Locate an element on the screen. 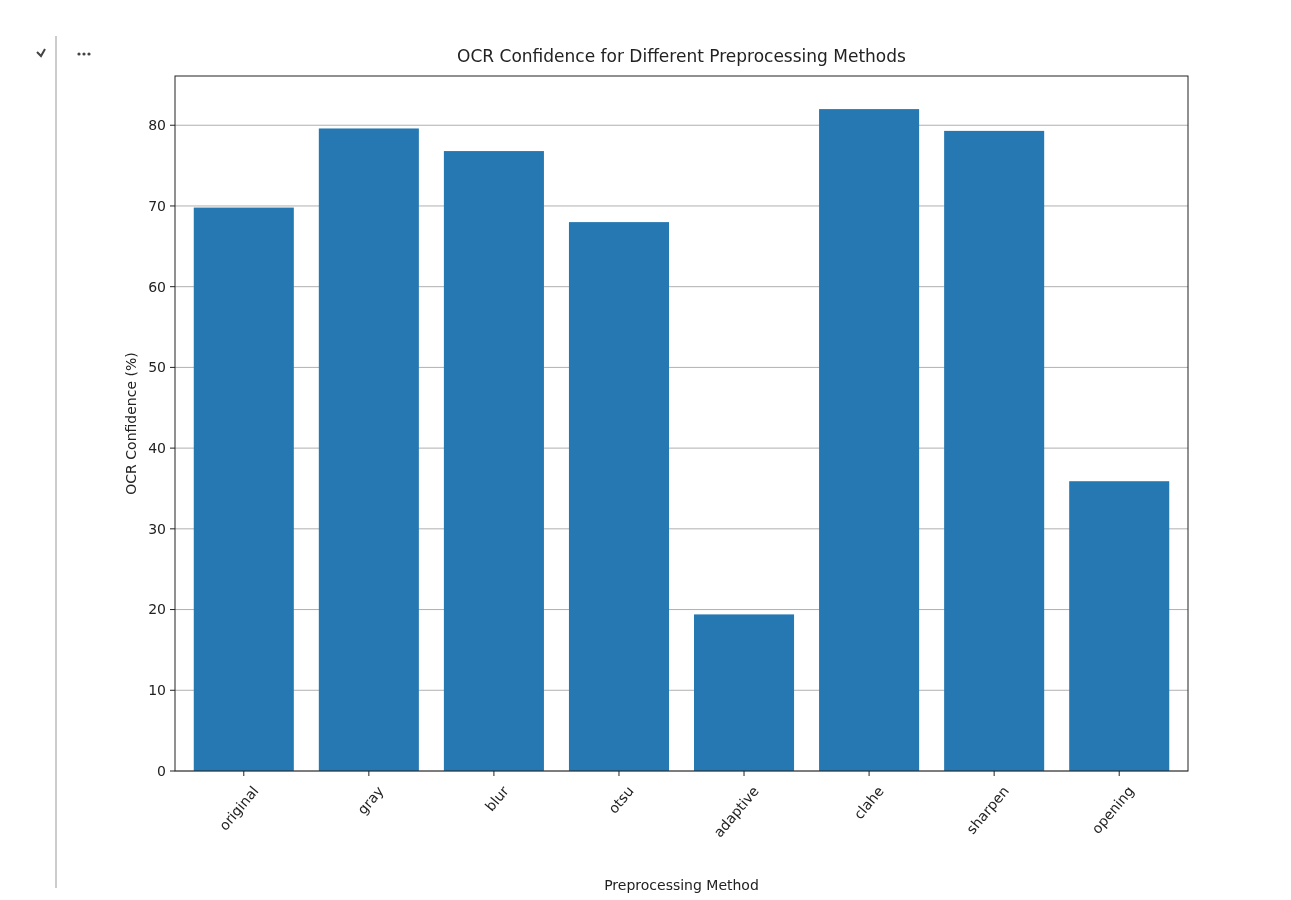  y-tick-label: 0 is located at coordinates (161, 770).